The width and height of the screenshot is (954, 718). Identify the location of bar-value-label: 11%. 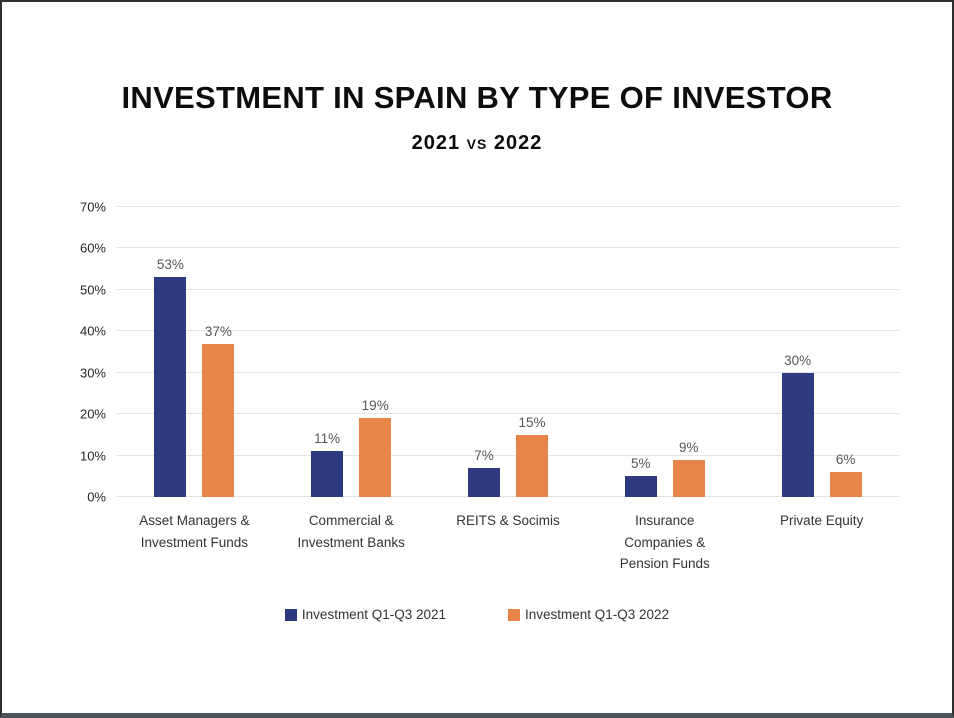
(327, 439).